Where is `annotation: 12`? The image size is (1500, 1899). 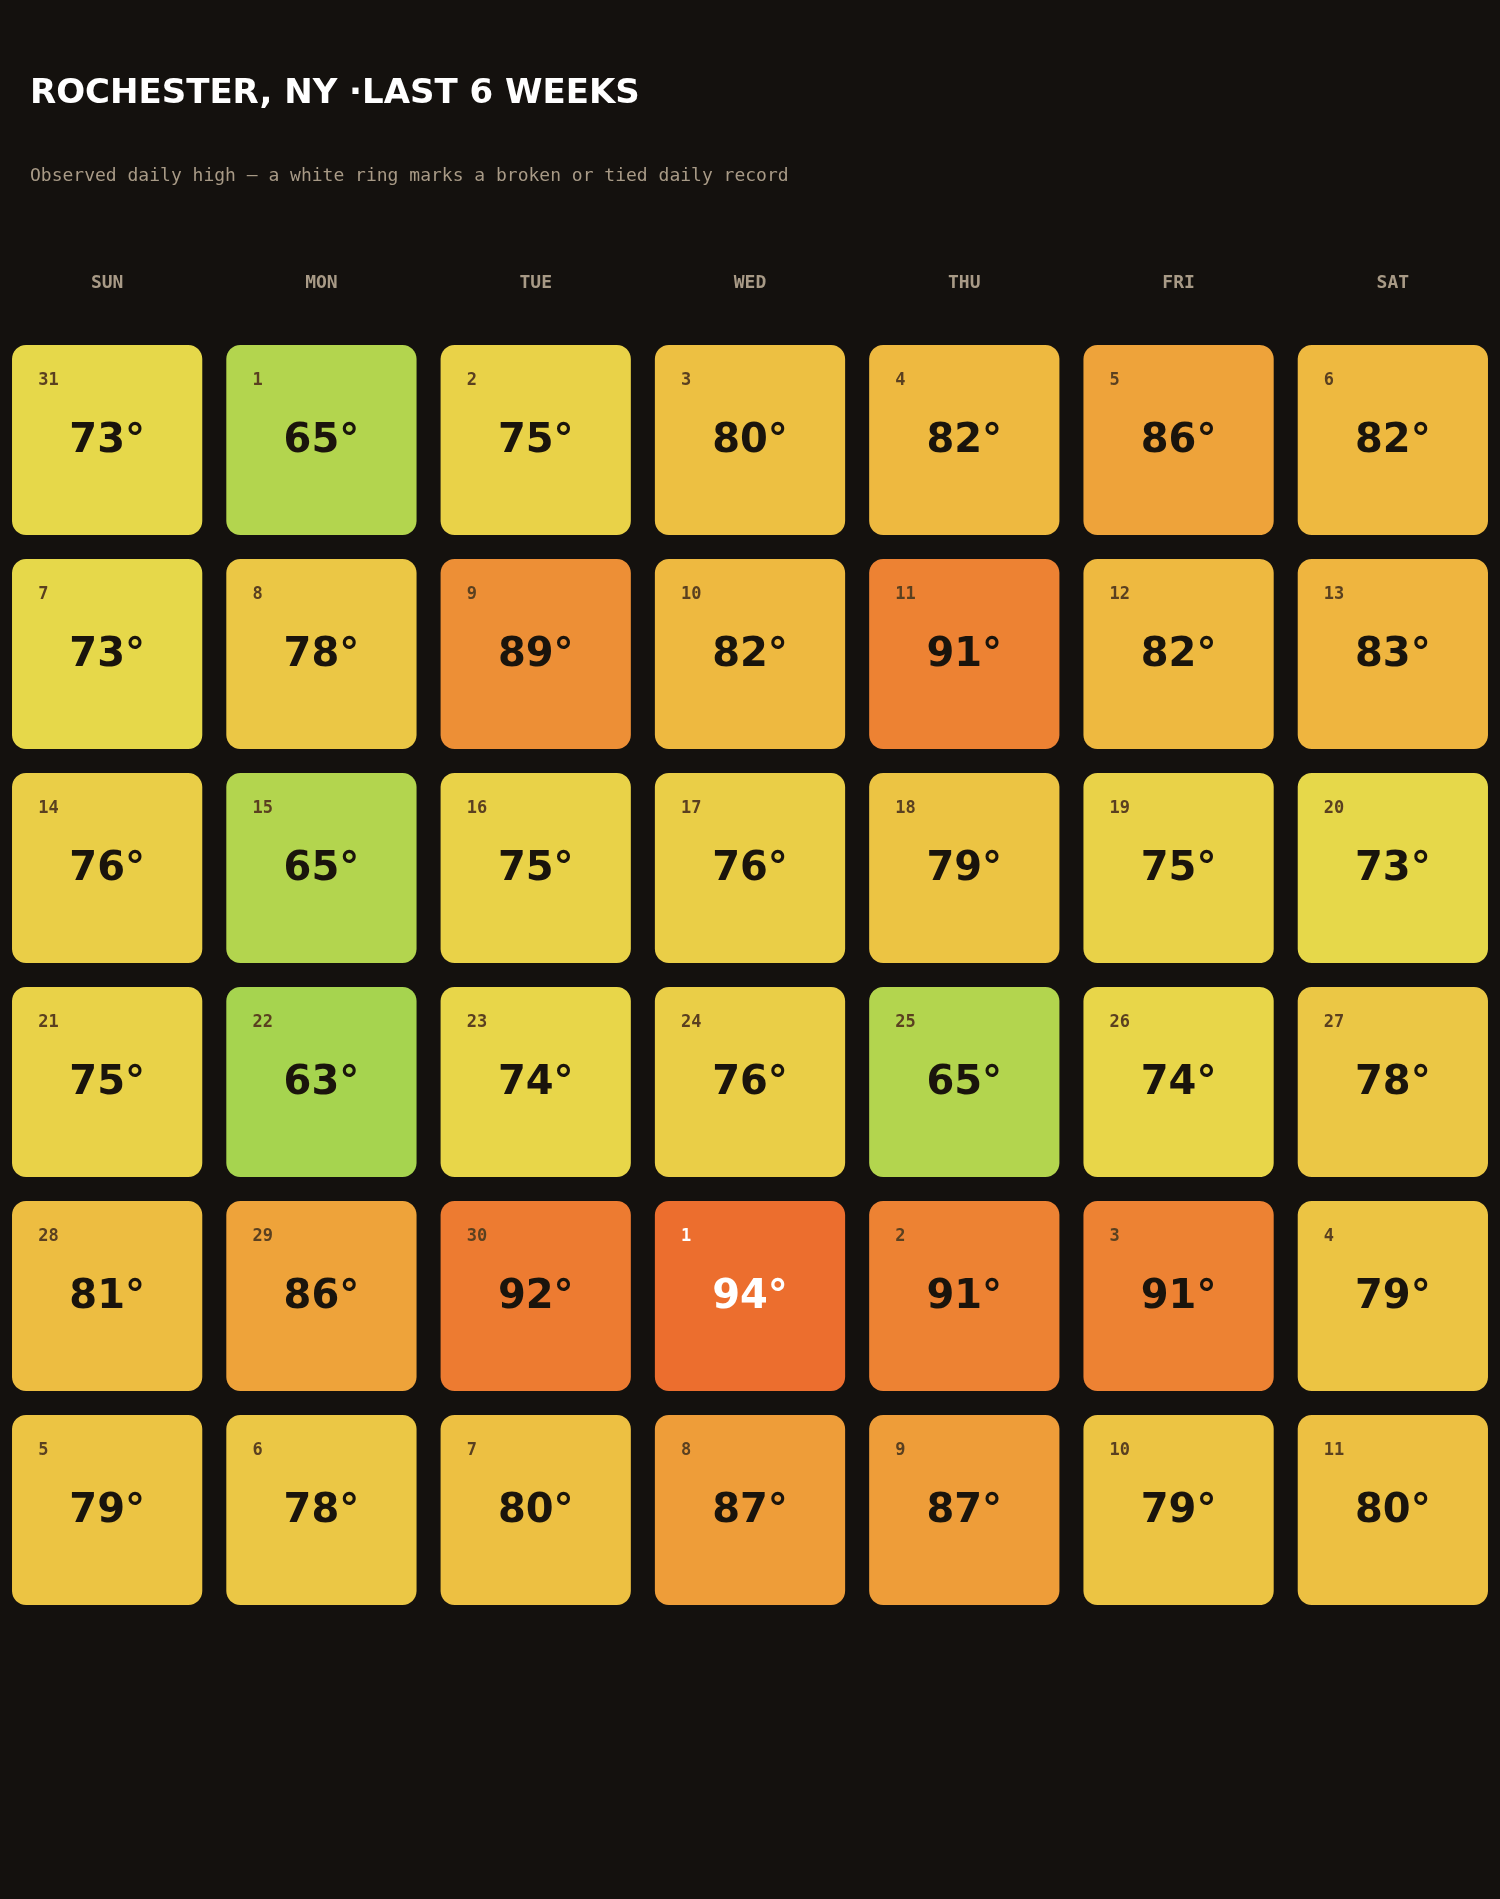
annotation: 12 is located at coordinates (1120, 593).